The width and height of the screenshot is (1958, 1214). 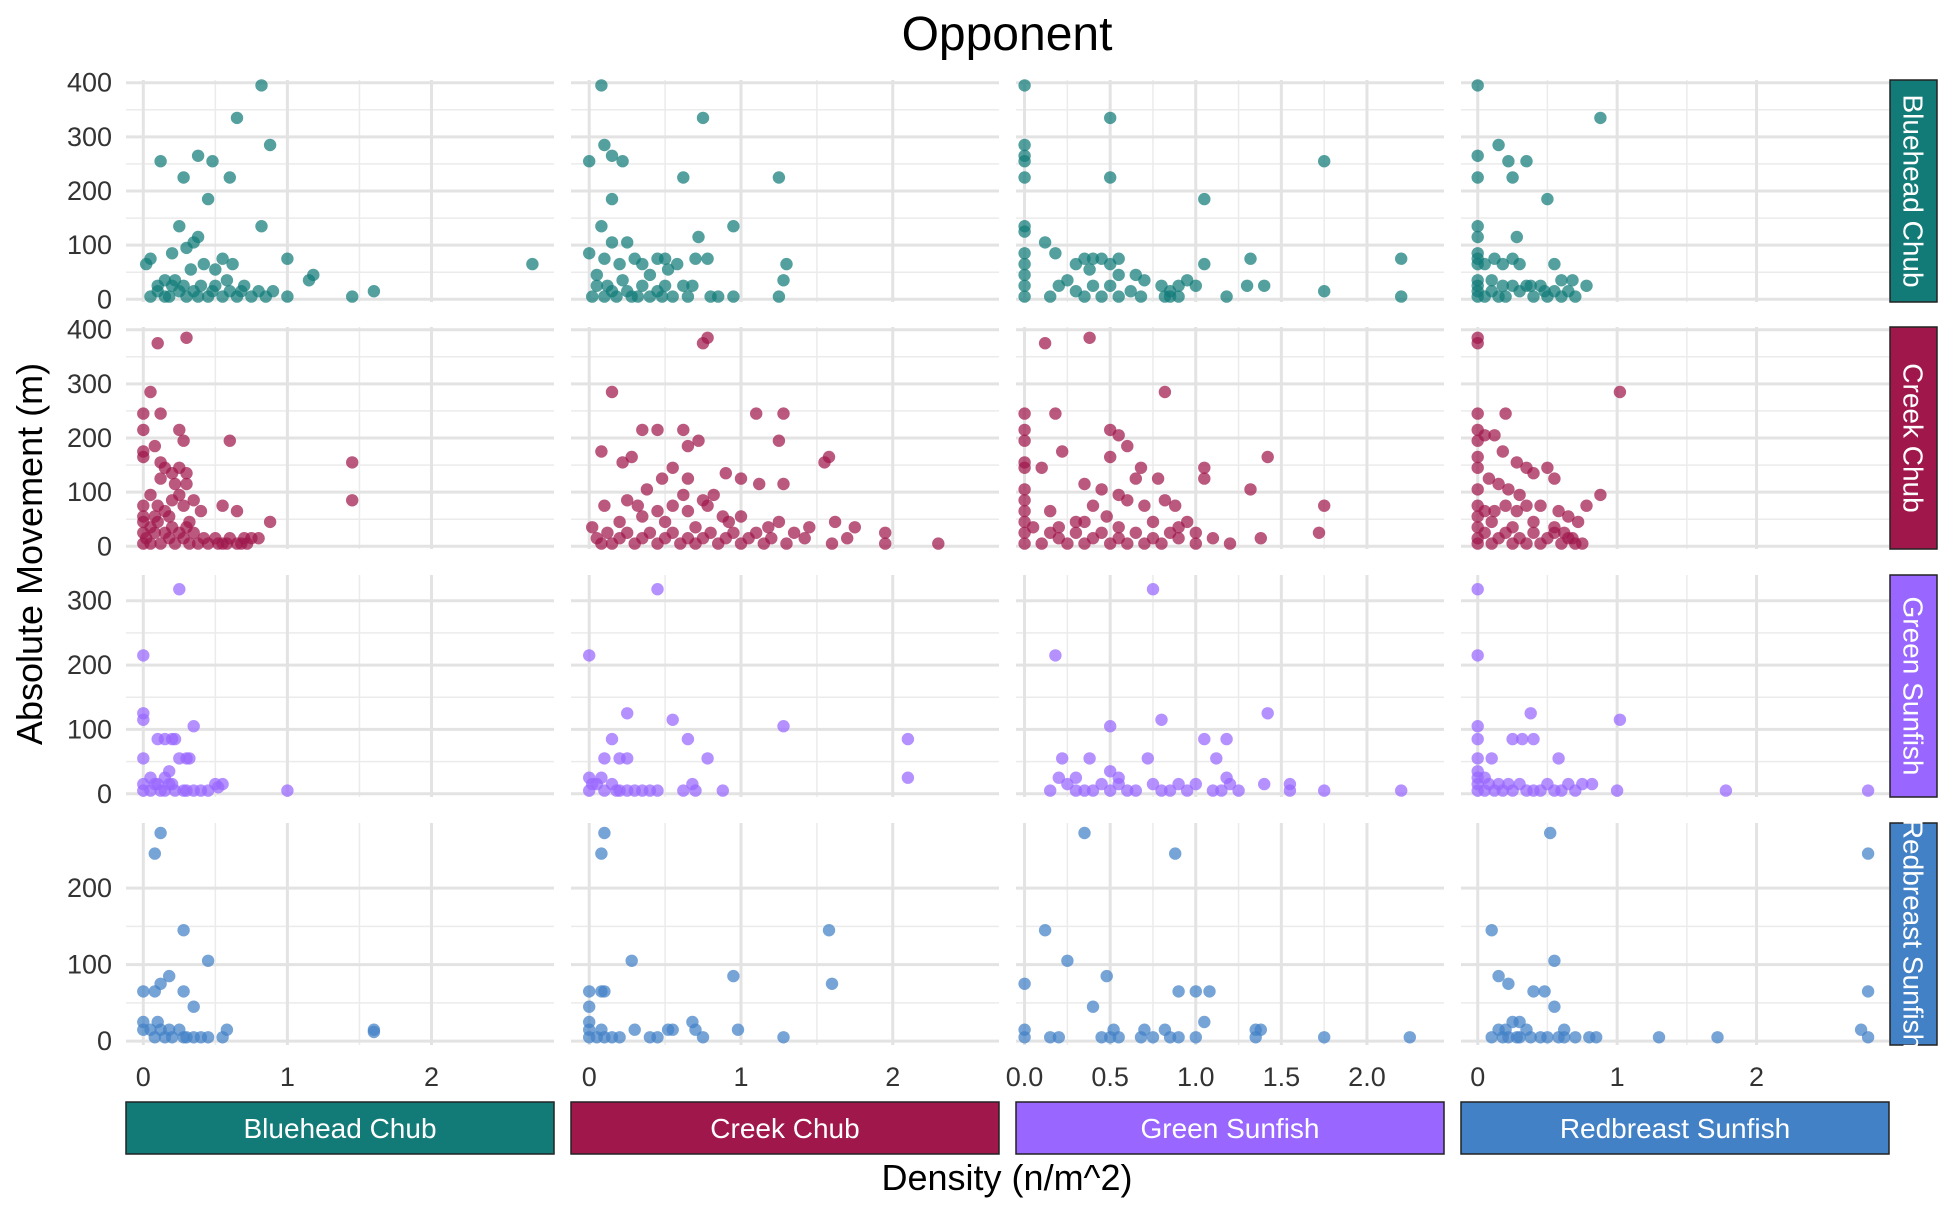 What do you see at coordinates (1913, 437) in the screenshot?
I see `row-strip-label: Creek Chub` at bounding box center [1913, 437].